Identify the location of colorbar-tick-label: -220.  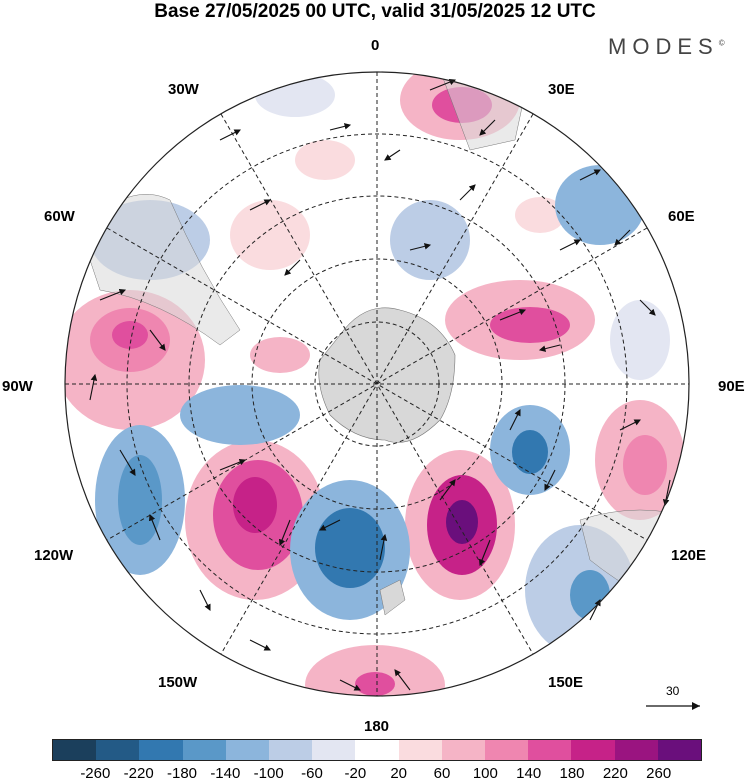
(138, 773).